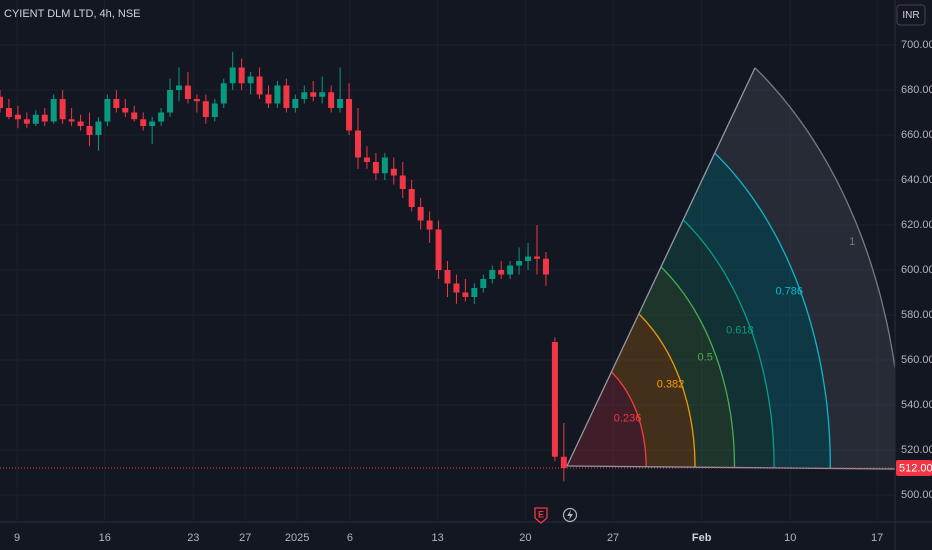 Image resolution: width=932 pixels, height=550 pixels. What do you see at coordinates (916, 45) in the screenshot?
I see `y-tick-label: 700.00` at bounding box center [916, 45].